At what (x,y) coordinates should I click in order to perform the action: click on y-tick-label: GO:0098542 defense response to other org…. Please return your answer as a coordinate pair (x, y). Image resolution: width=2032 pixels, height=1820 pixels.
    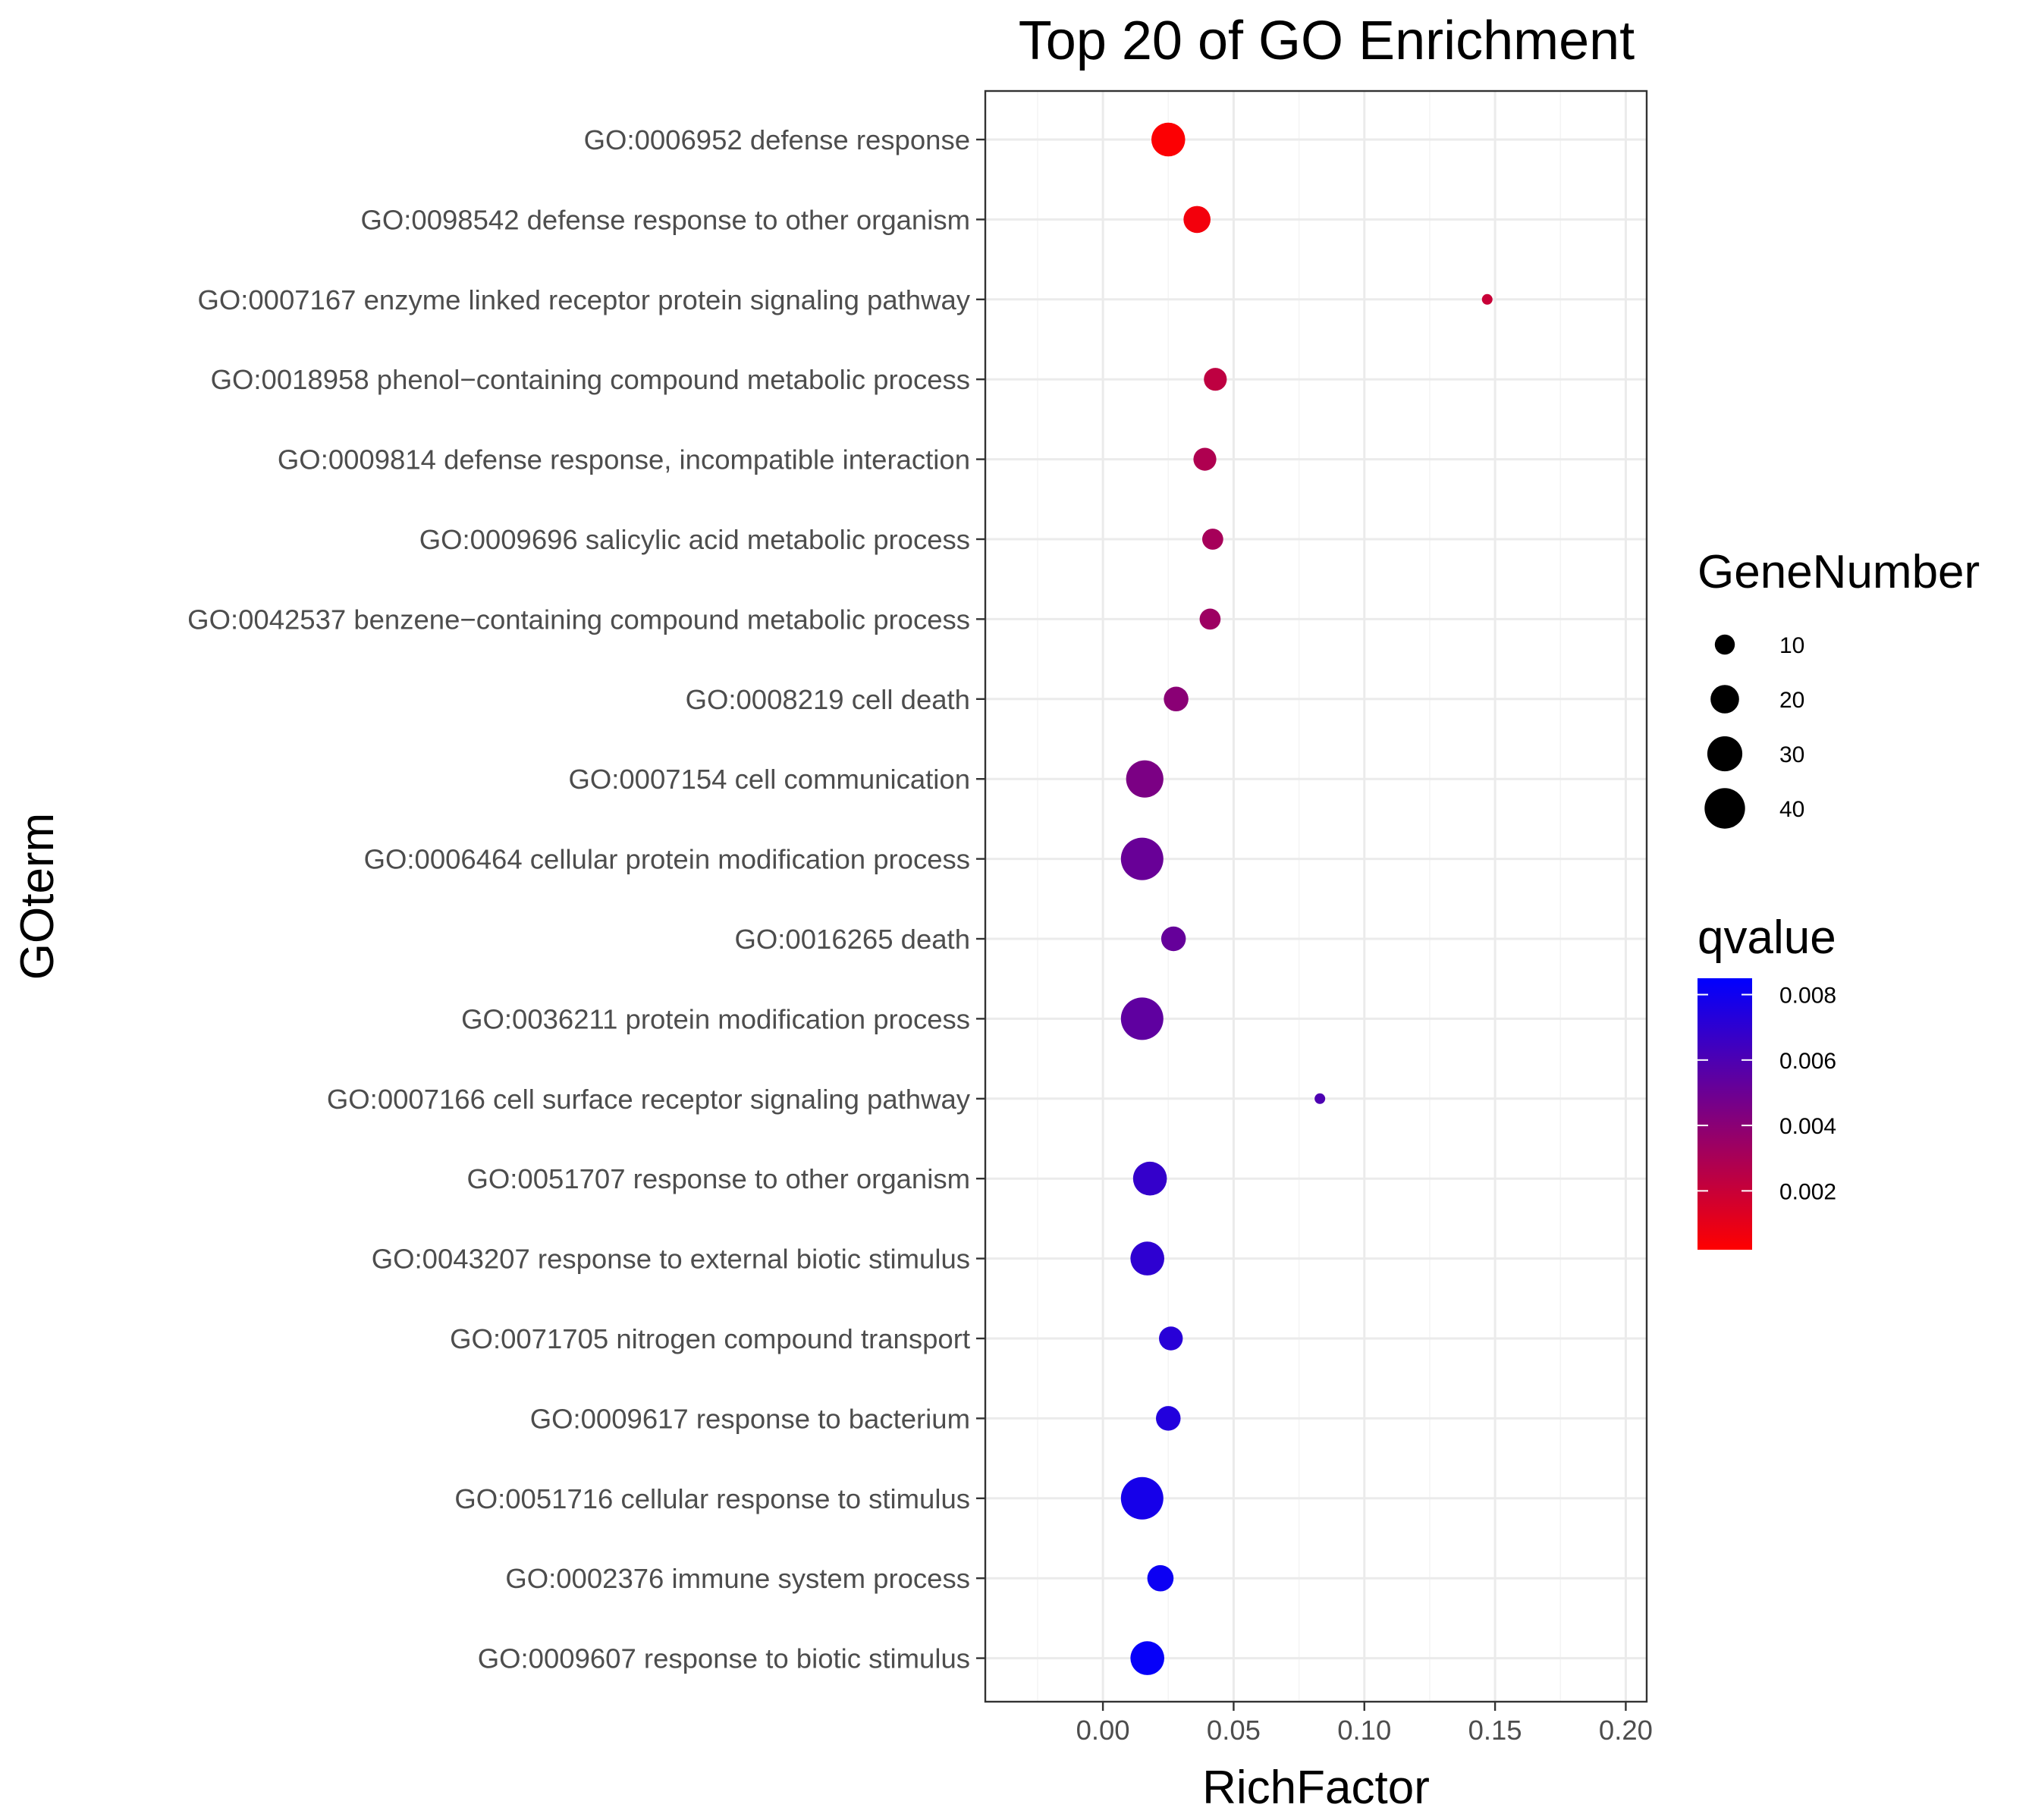
    Looking at the image, I should click on (665, 219).